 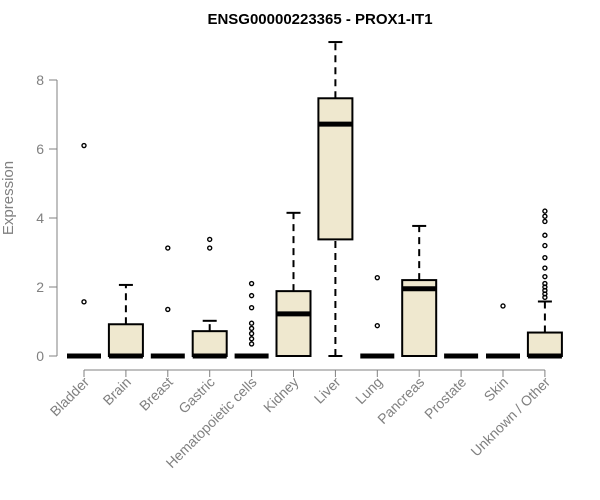 I want to click on y-tick-label: 6, so click(x=40, y=149).